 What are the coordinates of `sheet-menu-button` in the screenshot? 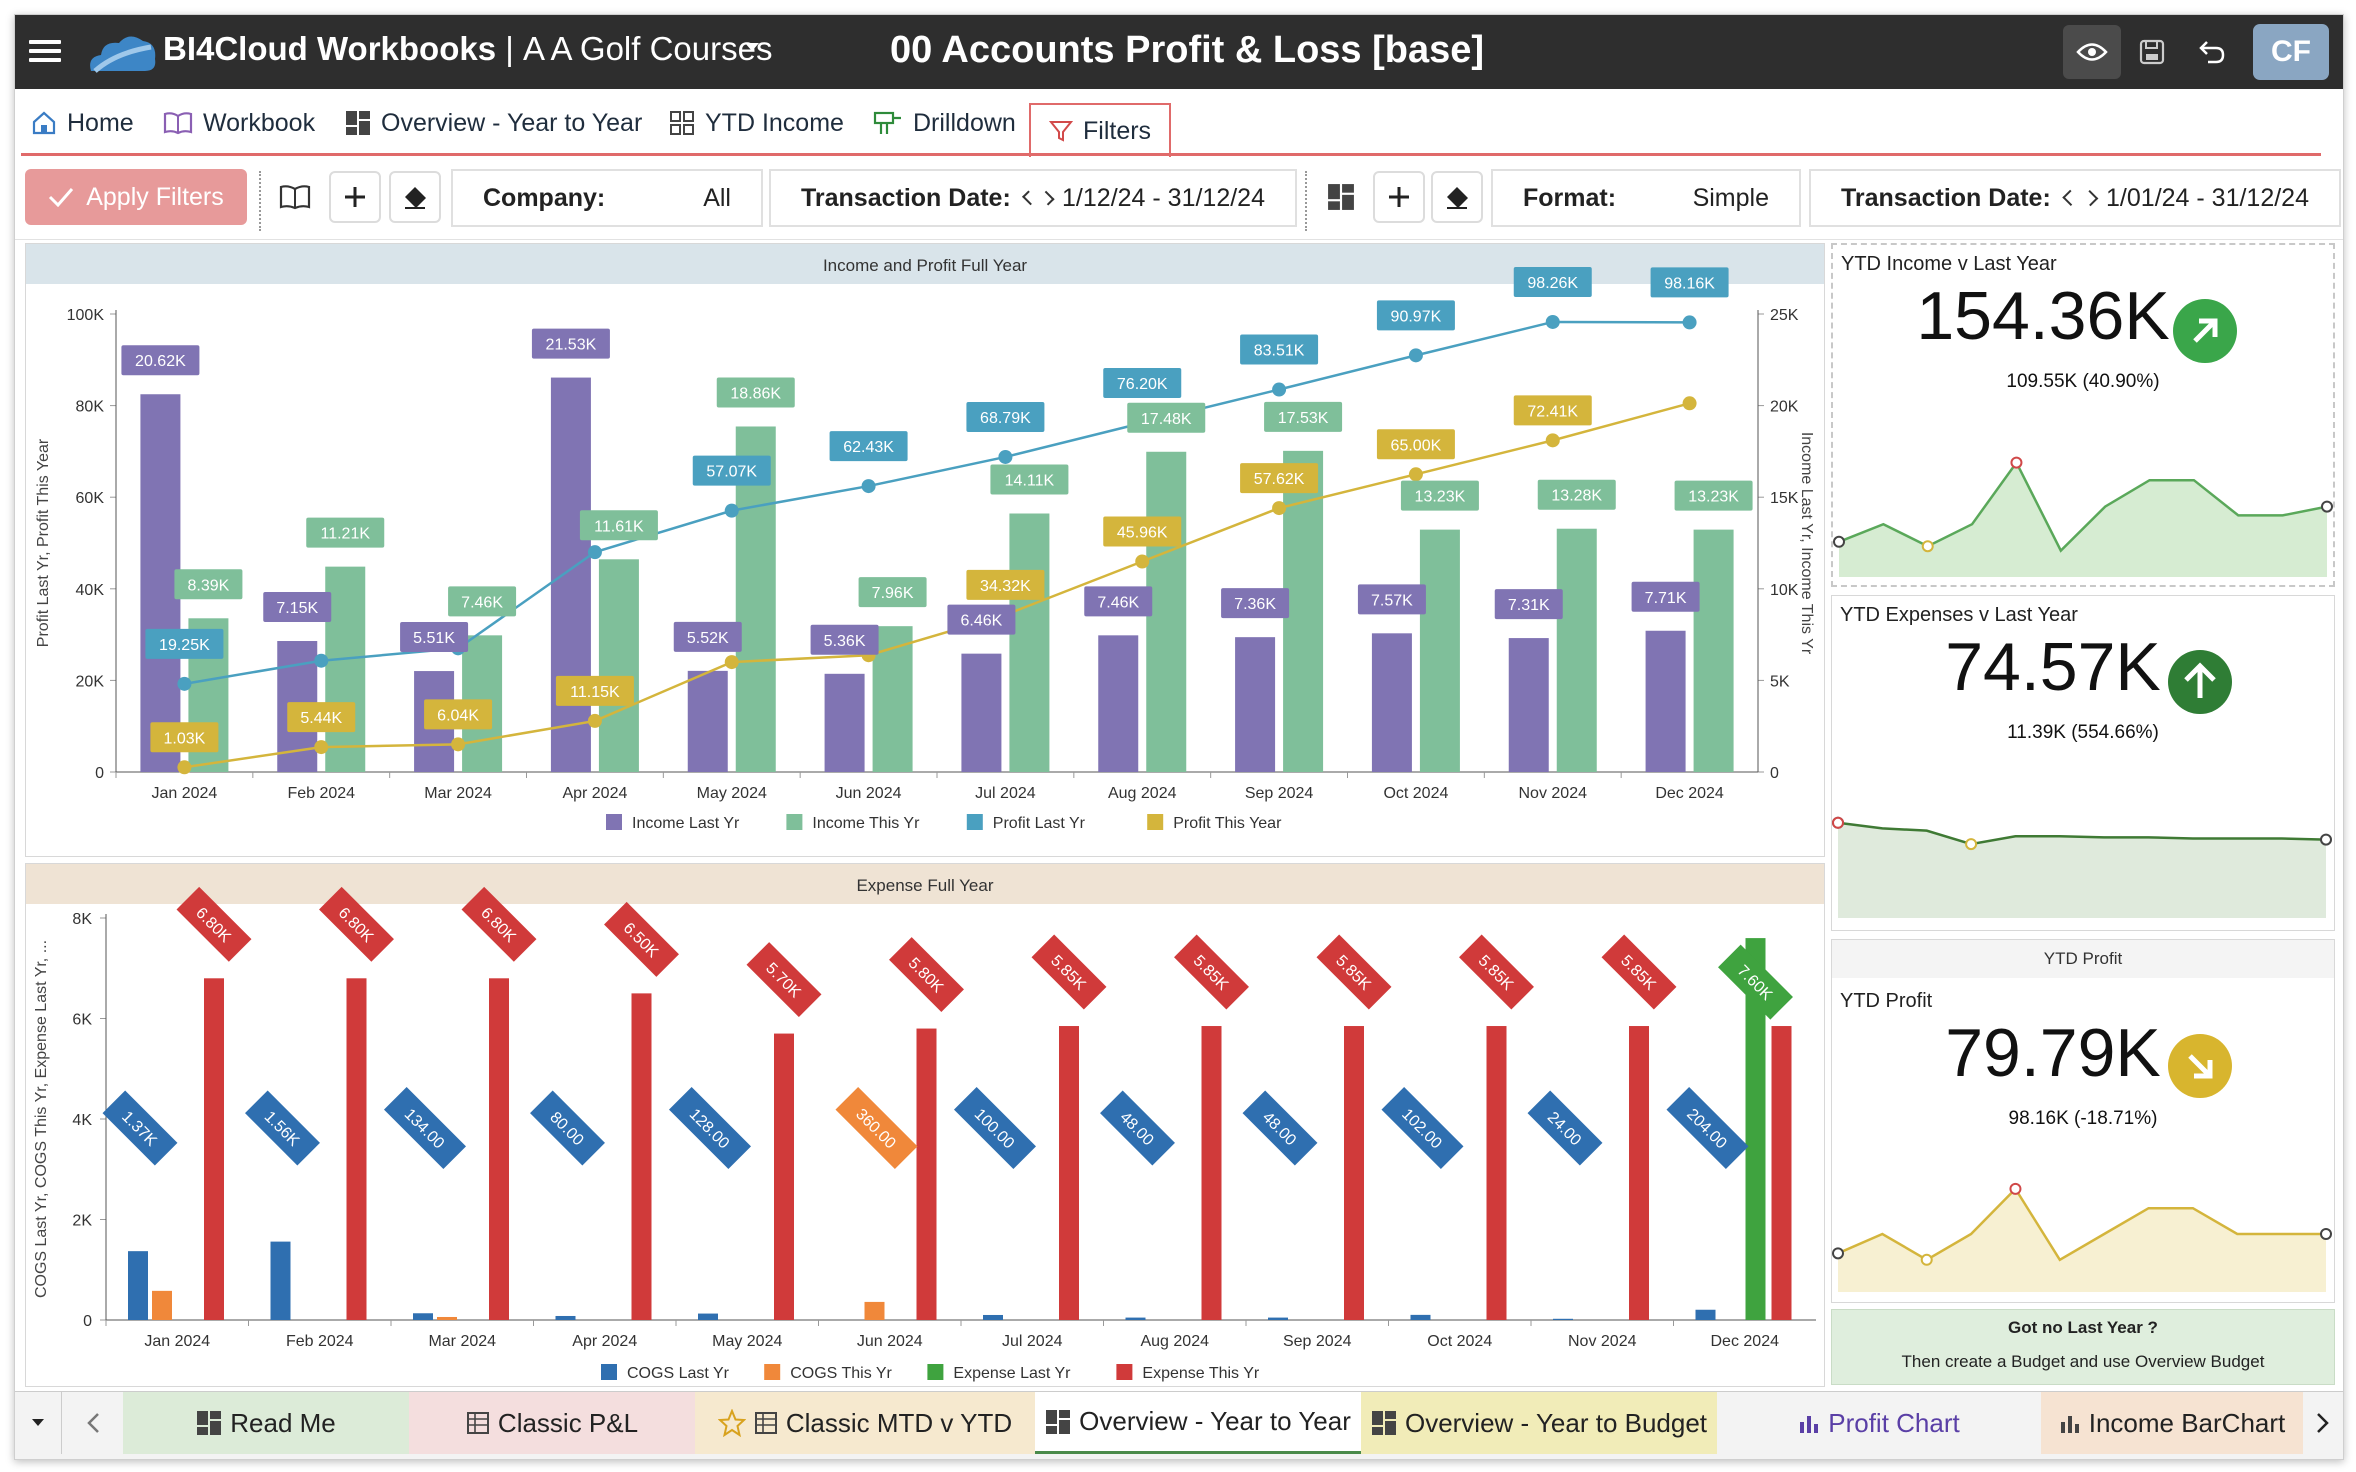 It's located at (38, 1423).